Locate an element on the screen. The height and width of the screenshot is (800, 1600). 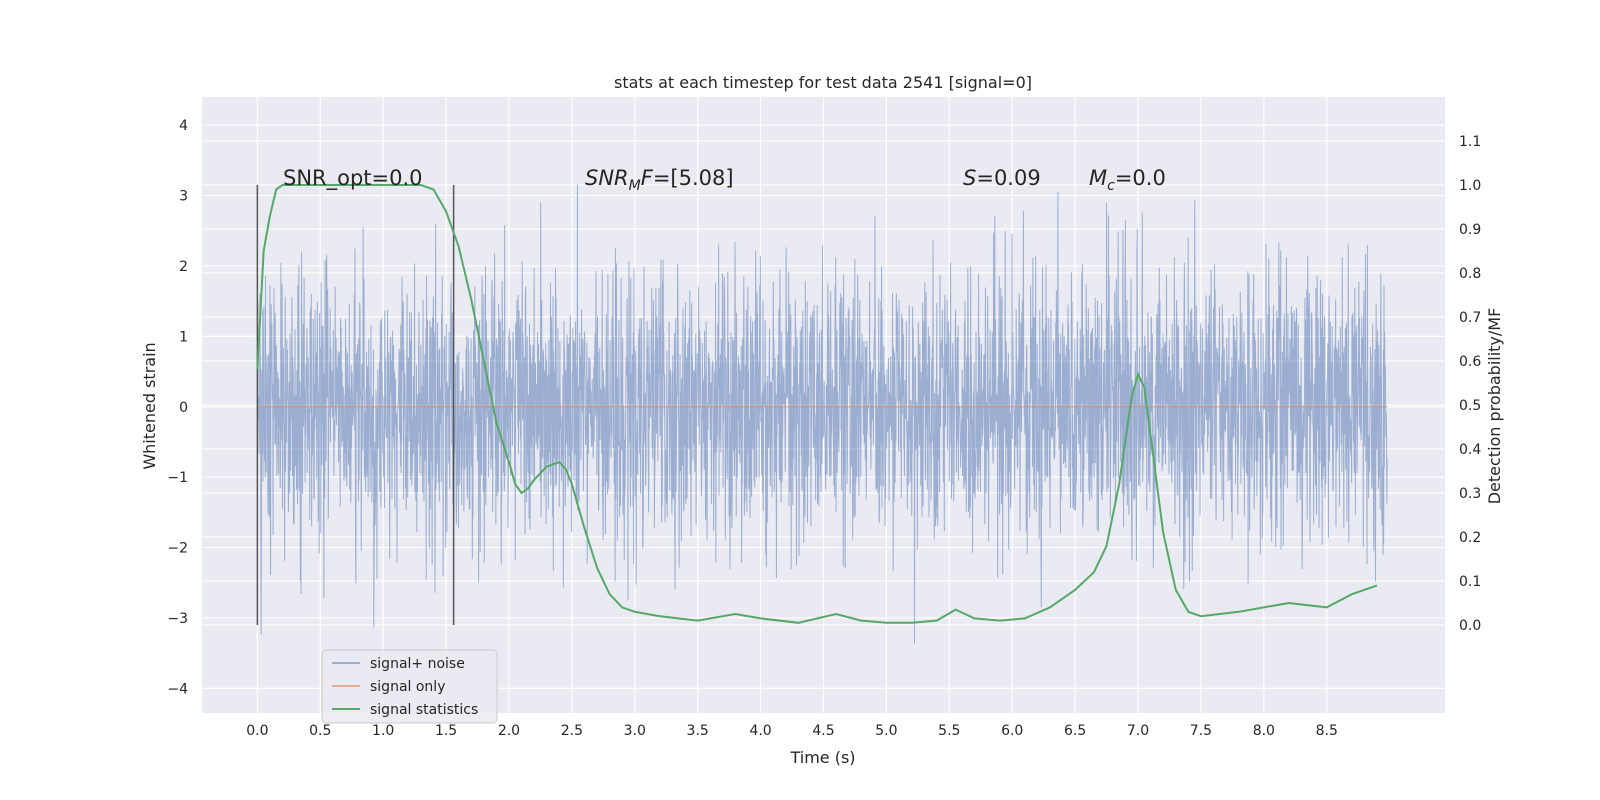
annotation-mc-sub: c is located at coordinates (1111, 186).